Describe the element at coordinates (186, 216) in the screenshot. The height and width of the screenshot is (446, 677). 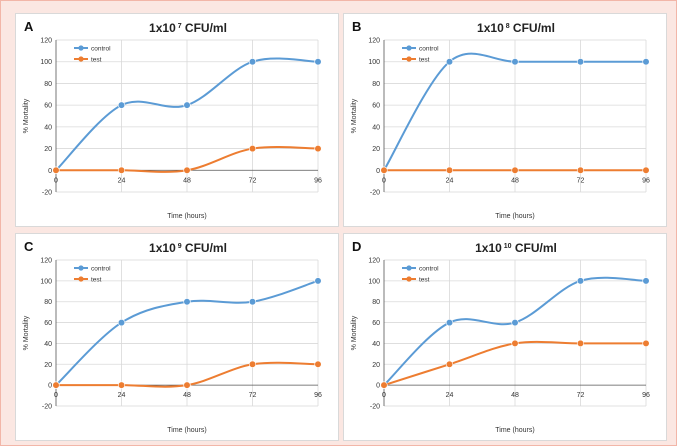
I see `x-axis-title-a: Time (hours)` at that location.